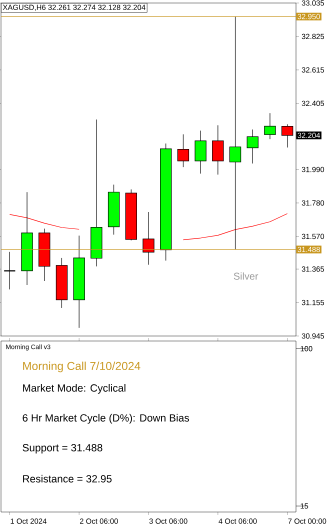 This screenshot has height=530, width=333. What do you see at coordinates (81, 367) in the screenshot?
I see `text: Morning Call 7/10/2024` at bounding box center [81, 367].